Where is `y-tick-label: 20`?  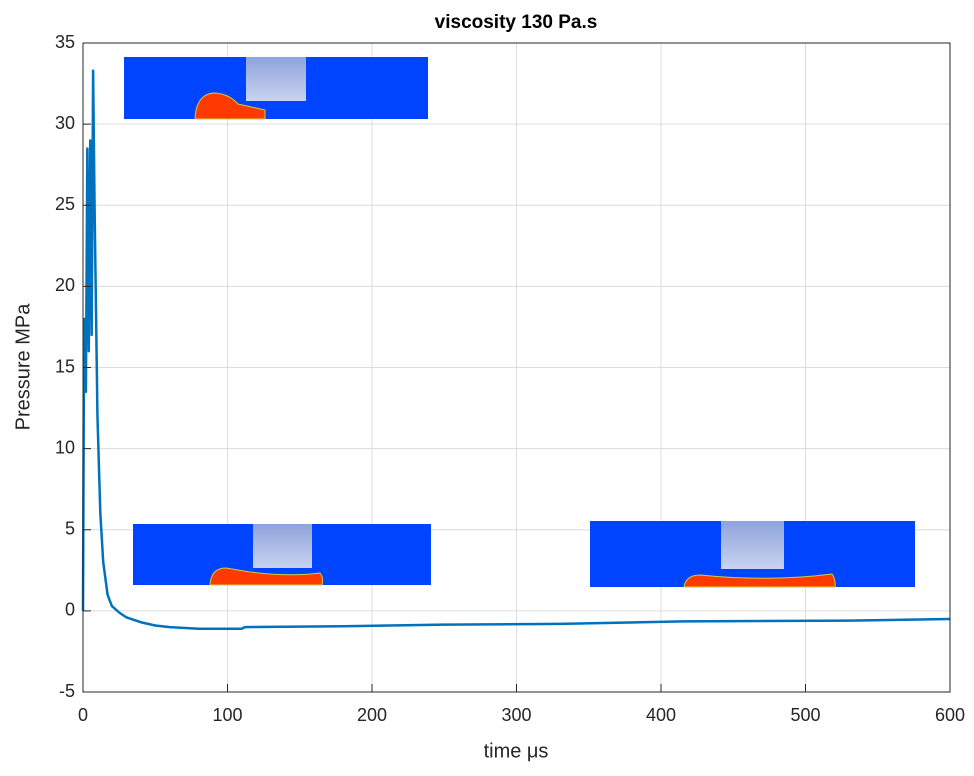 y-tick-label: 20 is located at coordinates (65, 285).